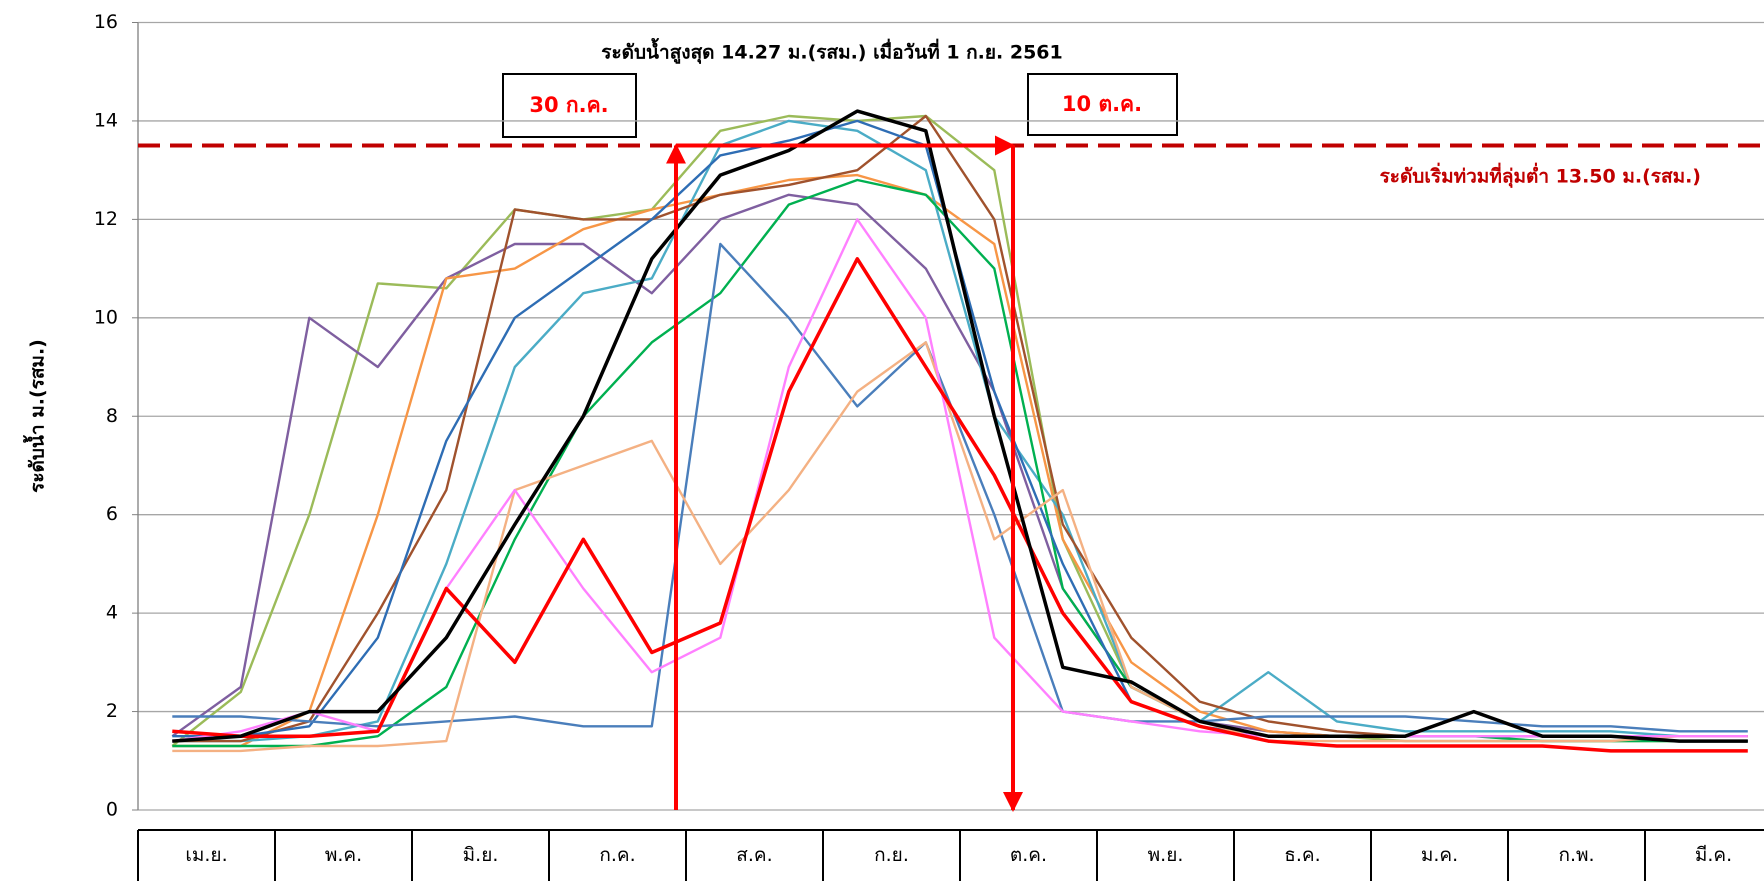  Describe the element at coordinates (112, 711) in the screenshot. I see `y-tick-label: 2` at that location.